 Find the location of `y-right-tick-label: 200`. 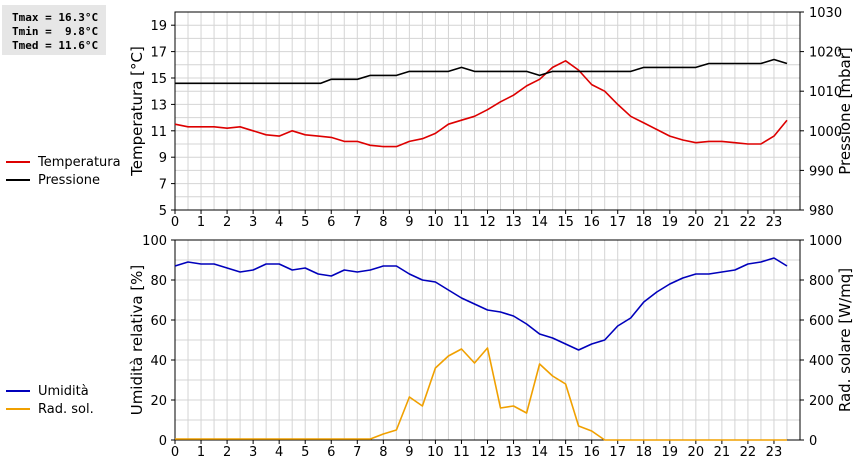

y-right-tick-label: 200 is located at coordinates (821, 401).